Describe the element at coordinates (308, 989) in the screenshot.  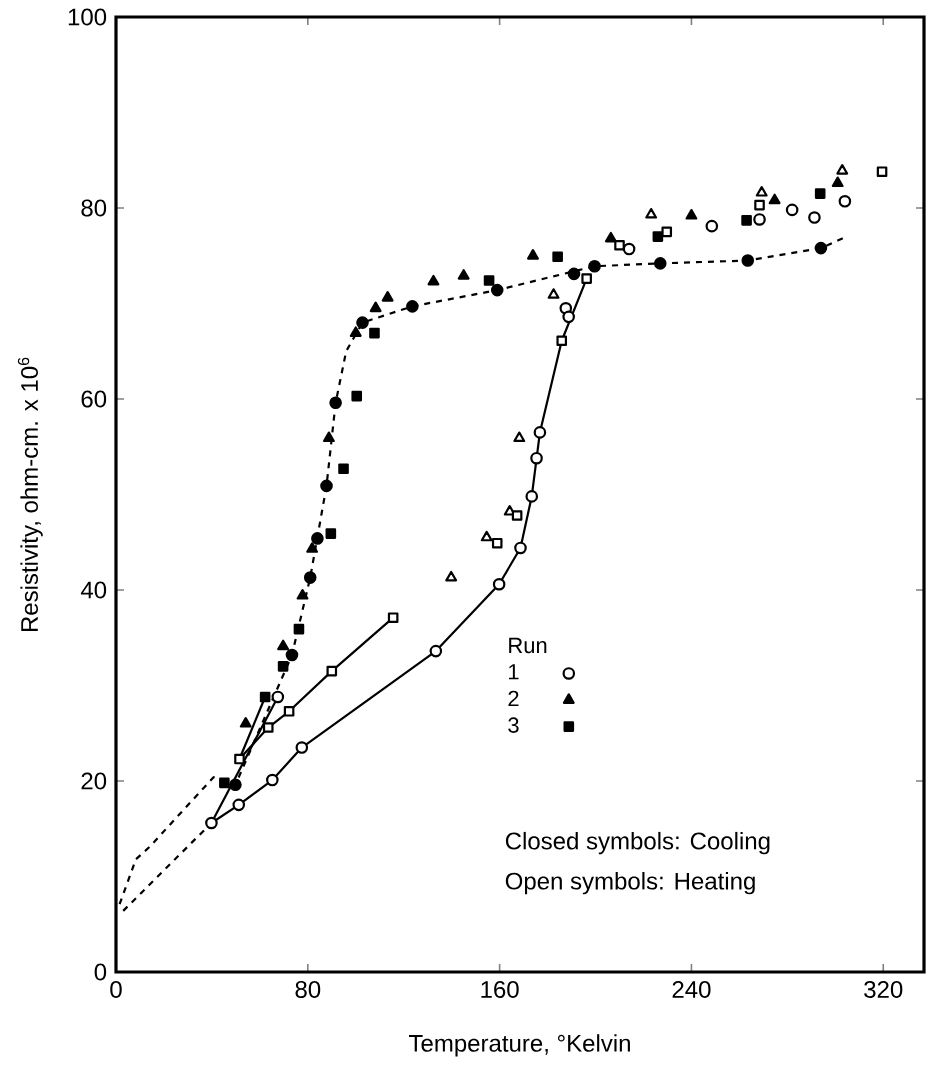
I see `x-tick-label: 80` at that location.